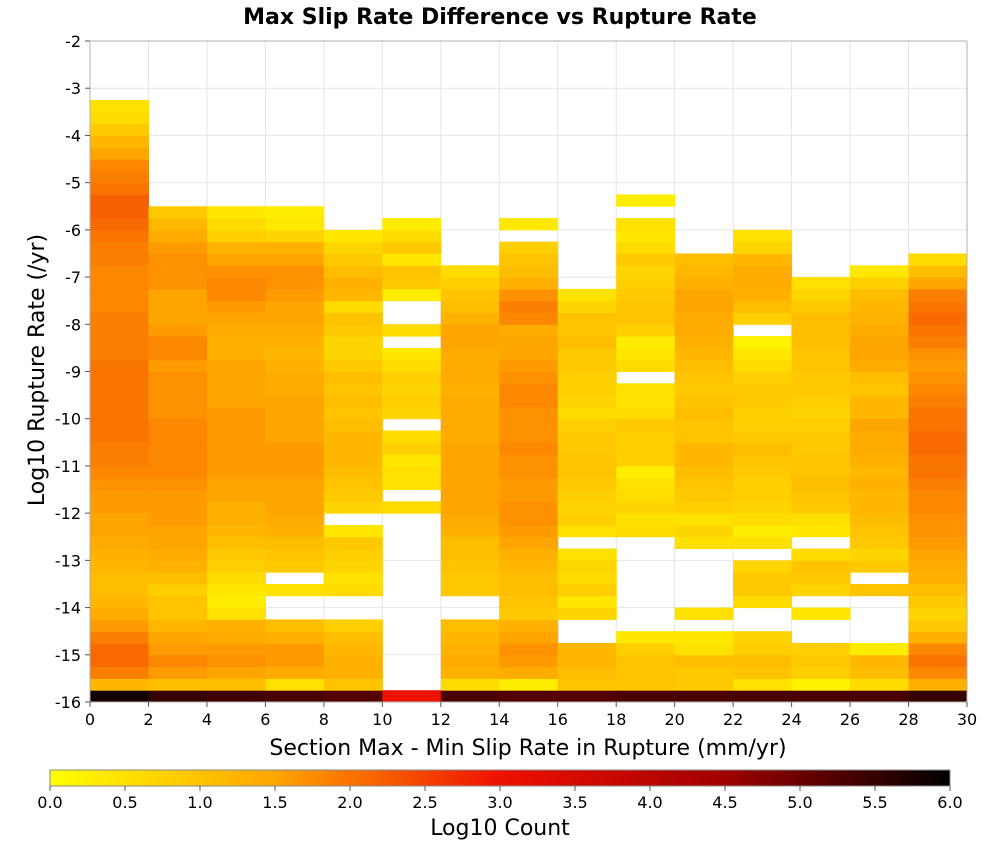  Describe the element at coordinates (68, 608) in the screenshot. I see `y-tick-label: -14` at that location.